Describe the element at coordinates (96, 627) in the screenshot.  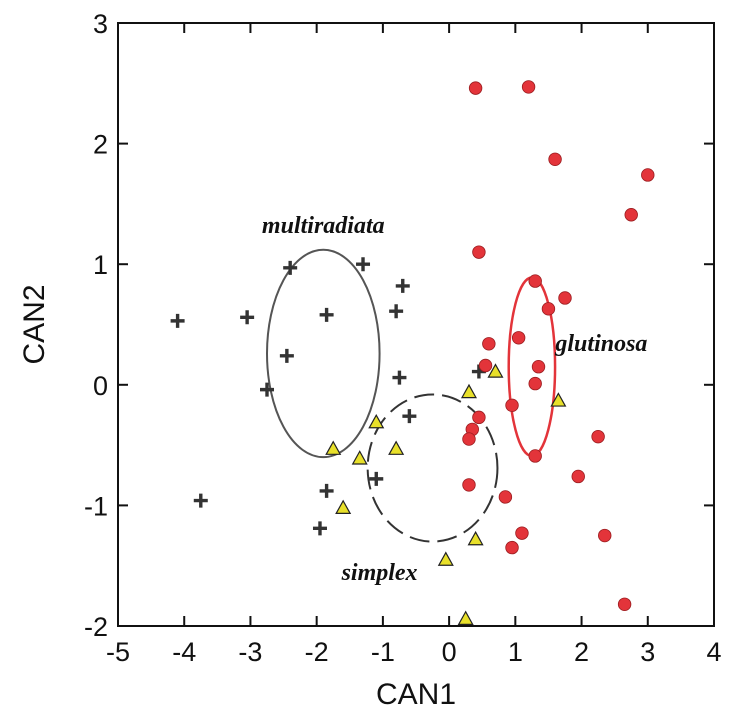
I see `y-tick-label: -2` at that location.